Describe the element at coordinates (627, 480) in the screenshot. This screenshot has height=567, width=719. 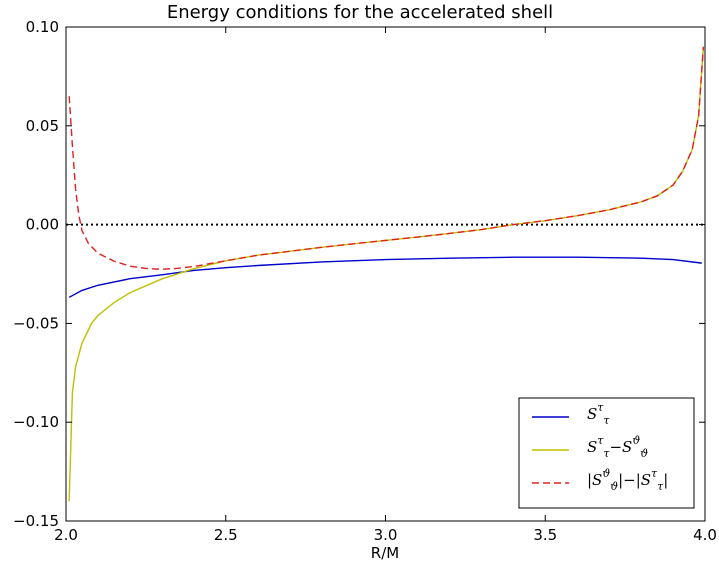
I see `legend-label-3: |Sϑϑ|−|Sττ|` at that location.